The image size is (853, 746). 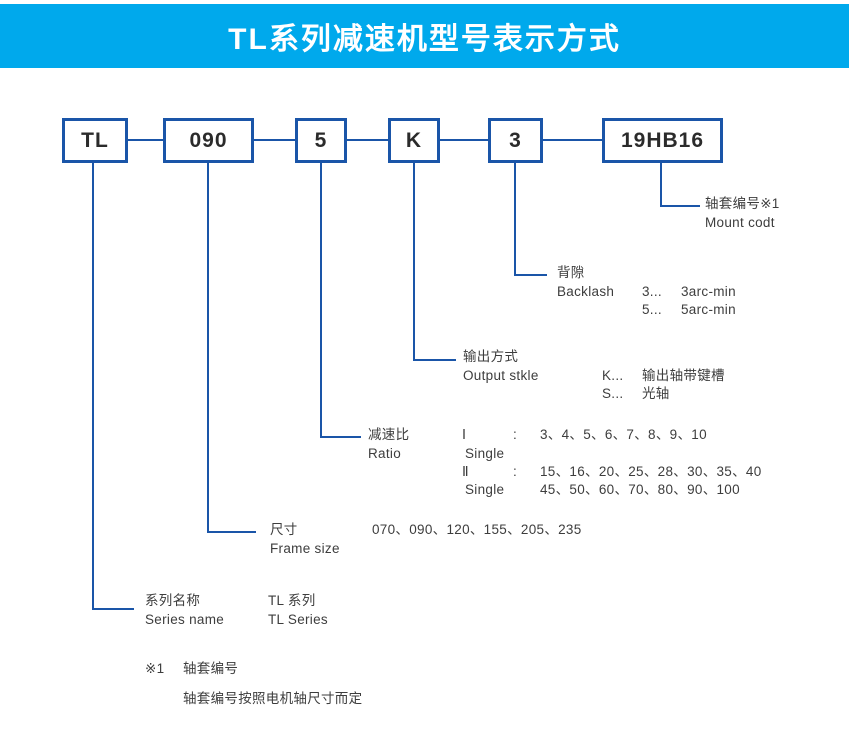 I want to click on backlash-label-en: Backlash, so click(x=586, y=291).